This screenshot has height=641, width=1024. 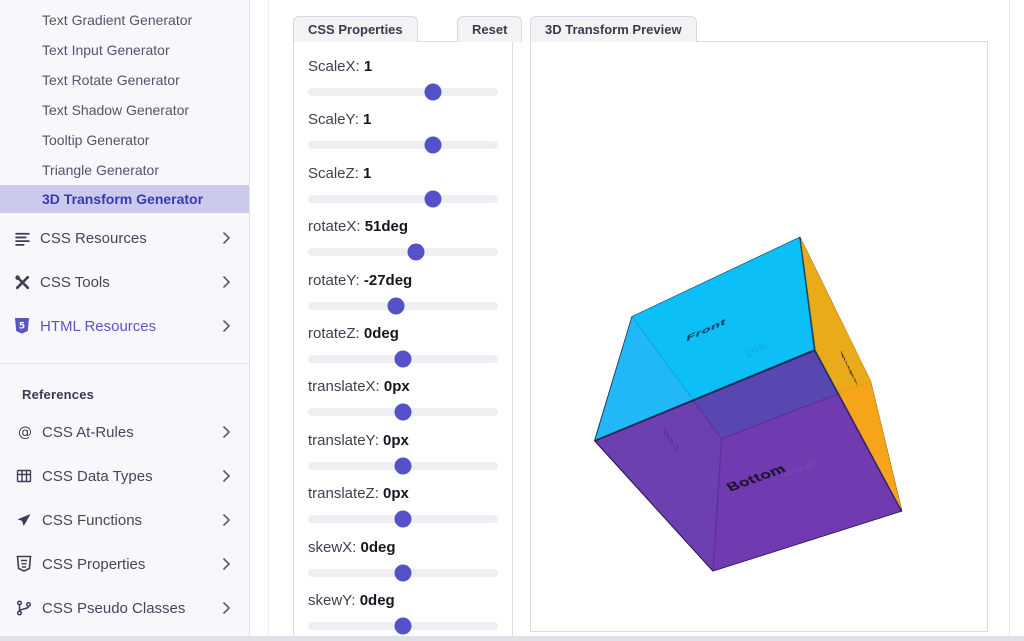 I want to click on footer-strip, so click(x=512, y=638).